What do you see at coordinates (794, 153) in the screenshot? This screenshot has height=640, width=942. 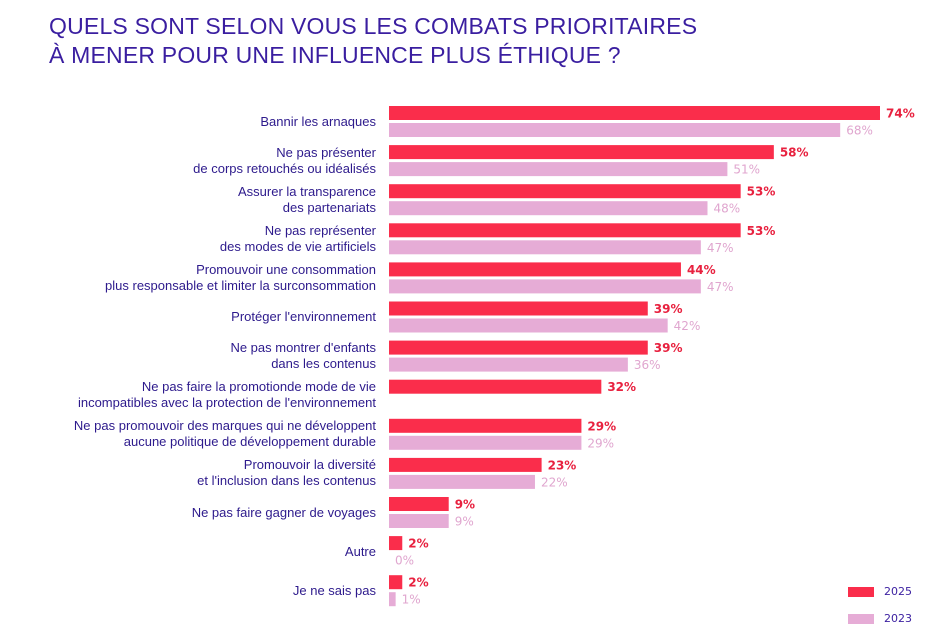 I see `data-label-2025: 58%` at bounding box center [794, 153].